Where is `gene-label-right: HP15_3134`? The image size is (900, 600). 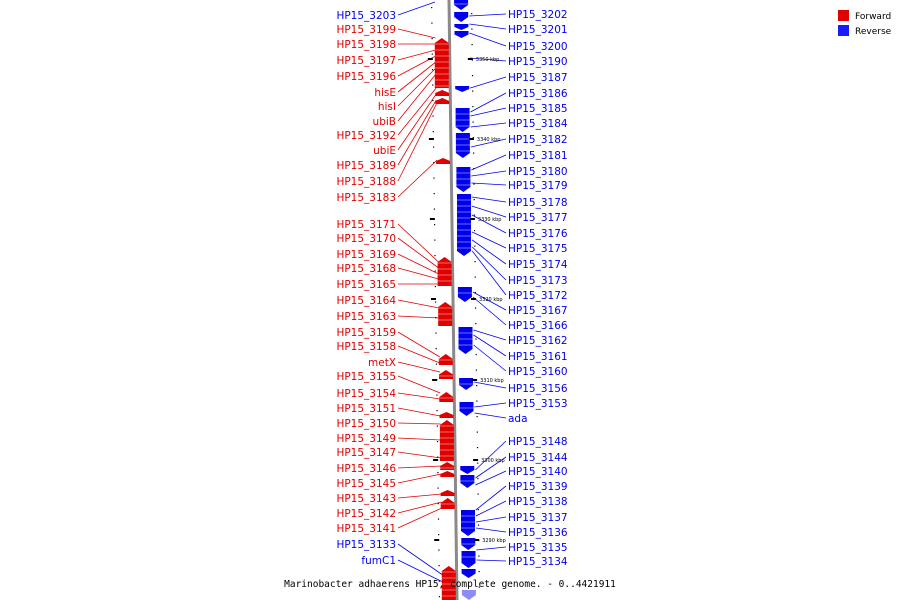
gene-label-right: HP15_3134 is located at coordinates (538, 562).